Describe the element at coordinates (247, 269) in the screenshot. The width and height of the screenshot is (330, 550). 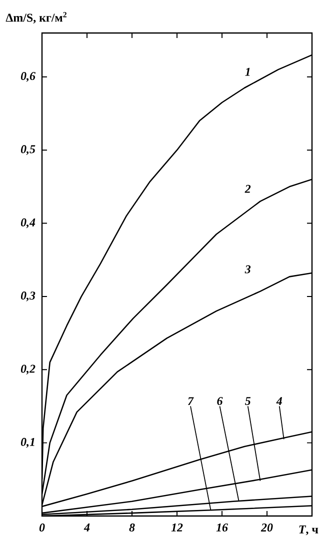
I see `series-label: 3` at that location.